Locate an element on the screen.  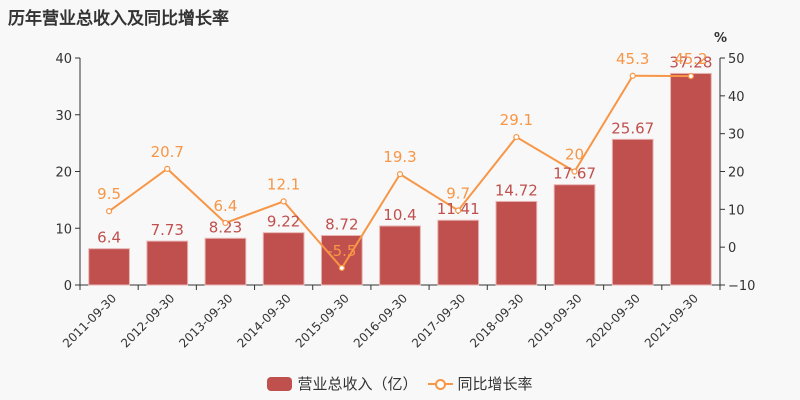
growth-value-label: 6.4 is located at coordinates (226, 206).